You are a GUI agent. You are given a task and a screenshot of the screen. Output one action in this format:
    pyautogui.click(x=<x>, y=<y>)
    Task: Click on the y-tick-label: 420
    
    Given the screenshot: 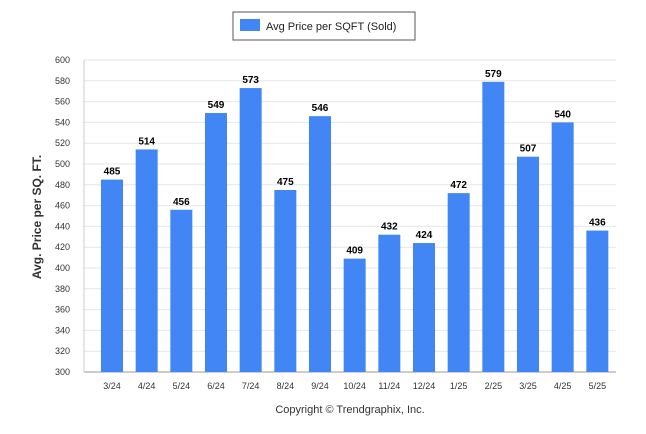 What is the action you would take?
    pyautogui.click(x=62, y=247)
    